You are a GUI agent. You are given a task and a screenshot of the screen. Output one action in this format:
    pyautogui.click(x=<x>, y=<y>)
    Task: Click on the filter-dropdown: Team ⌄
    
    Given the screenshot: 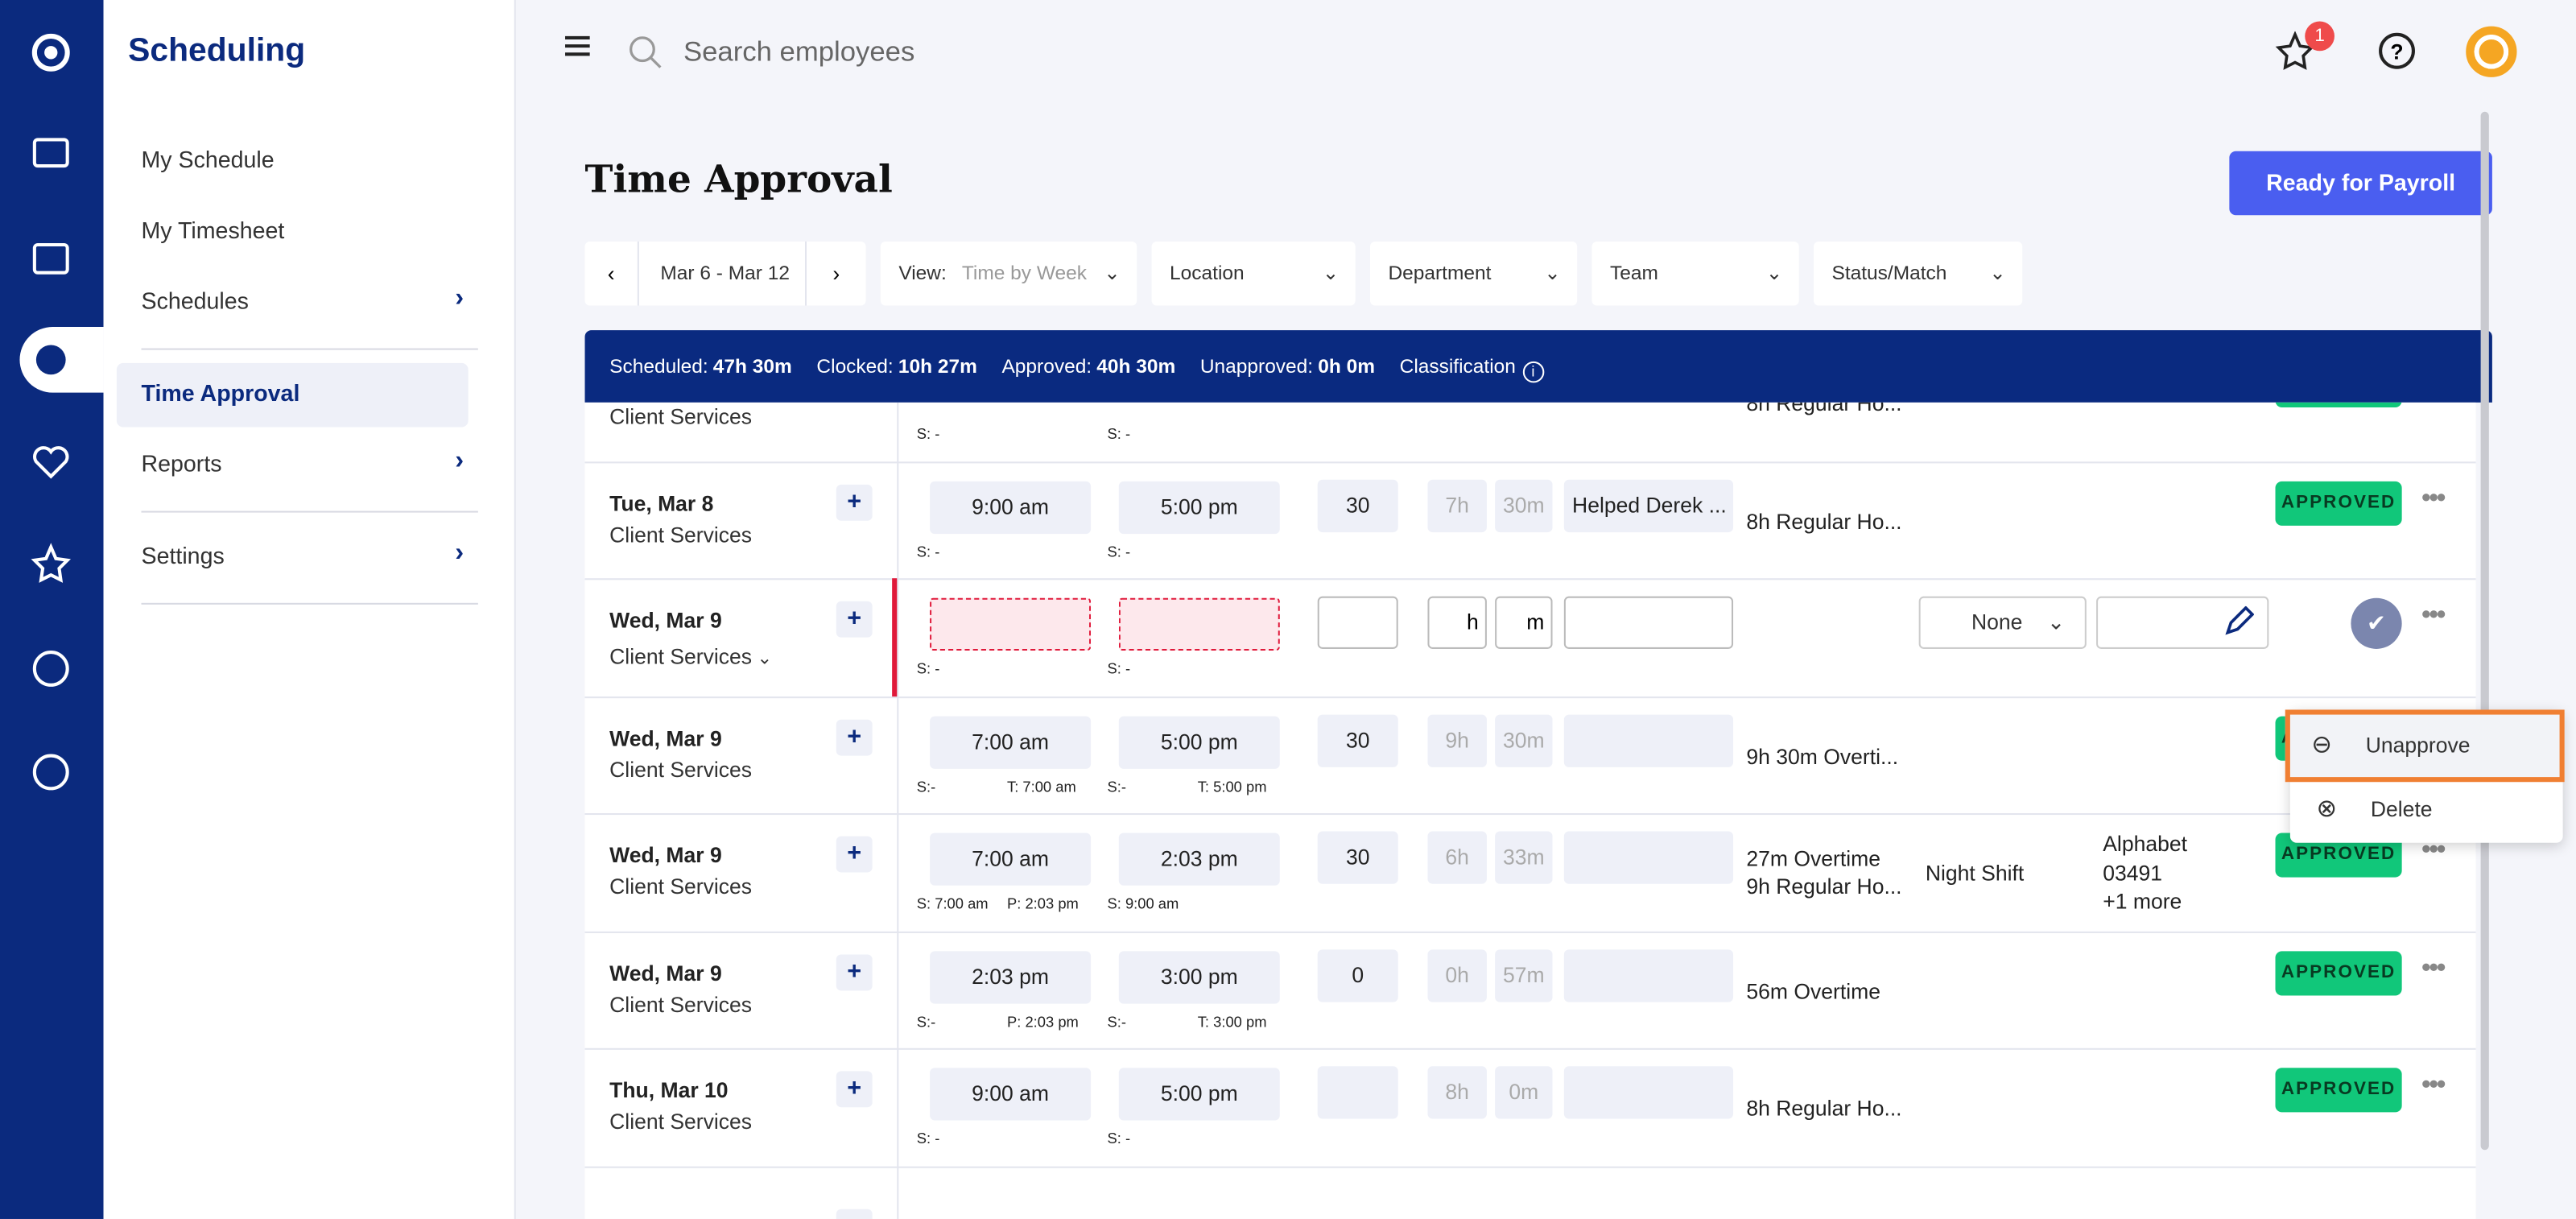 What is the action you would take?
    pyautogui.click(x=1695, y=274)
    